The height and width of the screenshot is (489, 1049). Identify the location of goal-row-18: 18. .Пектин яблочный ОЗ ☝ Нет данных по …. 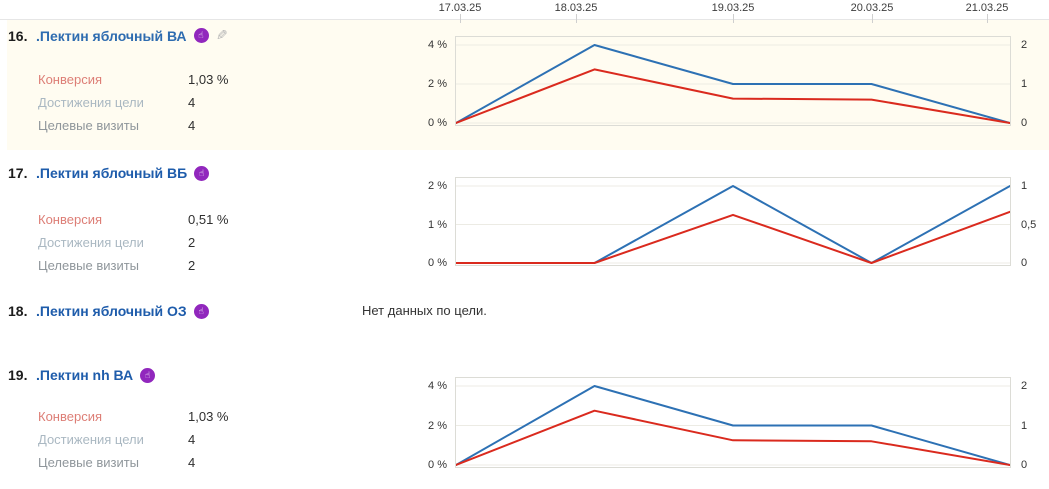
(524, 323).